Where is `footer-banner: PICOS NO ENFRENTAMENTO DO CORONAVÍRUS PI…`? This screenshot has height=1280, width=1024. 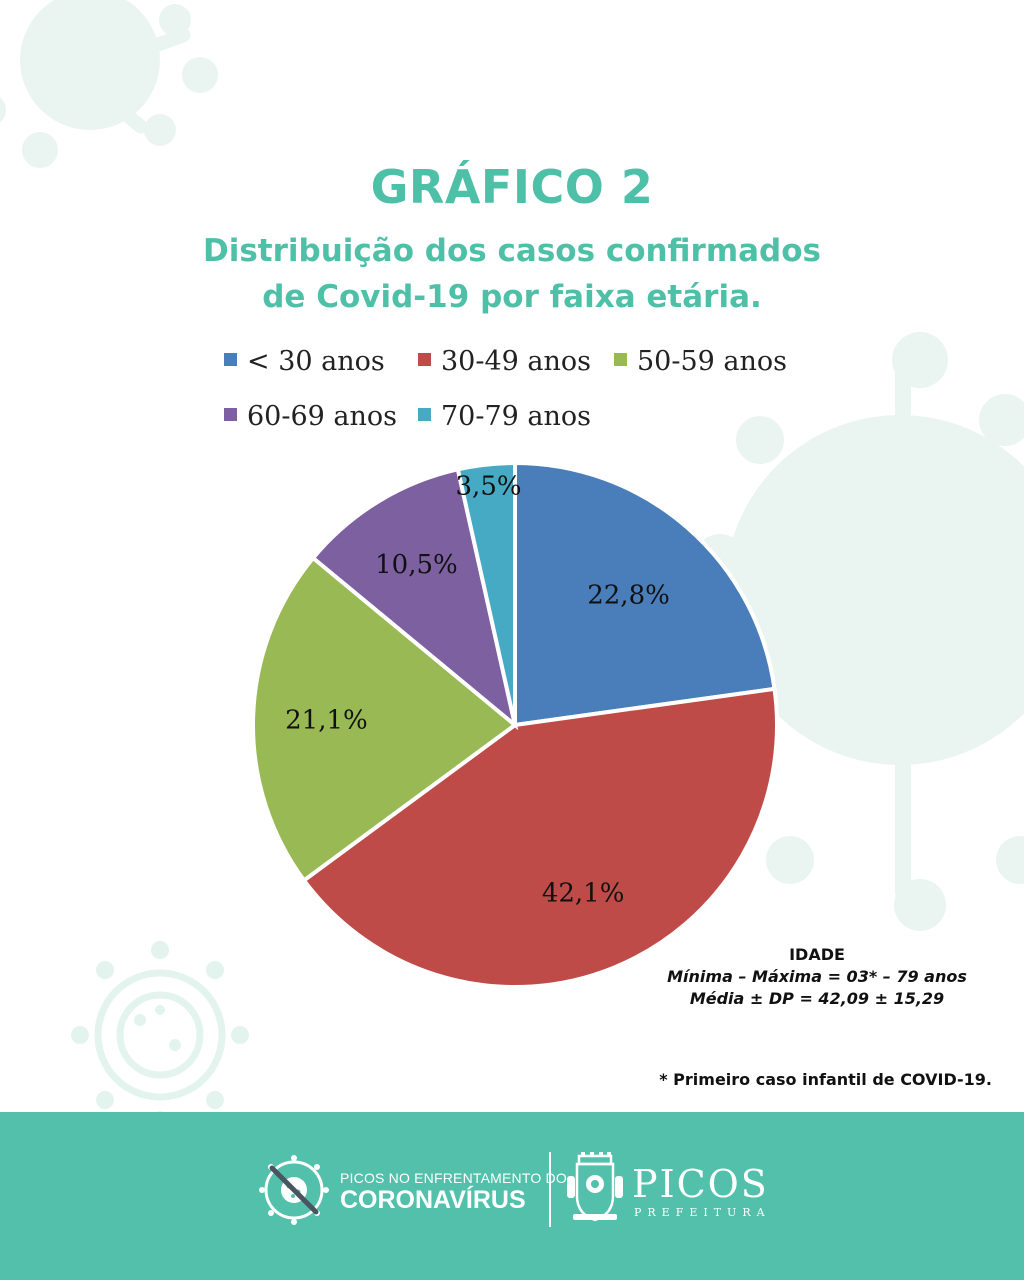 footer-banner: PICOS NO ENFRENTAMENTO DO CORONAVÍRUS PI… is located at coordinates (512, 1196).